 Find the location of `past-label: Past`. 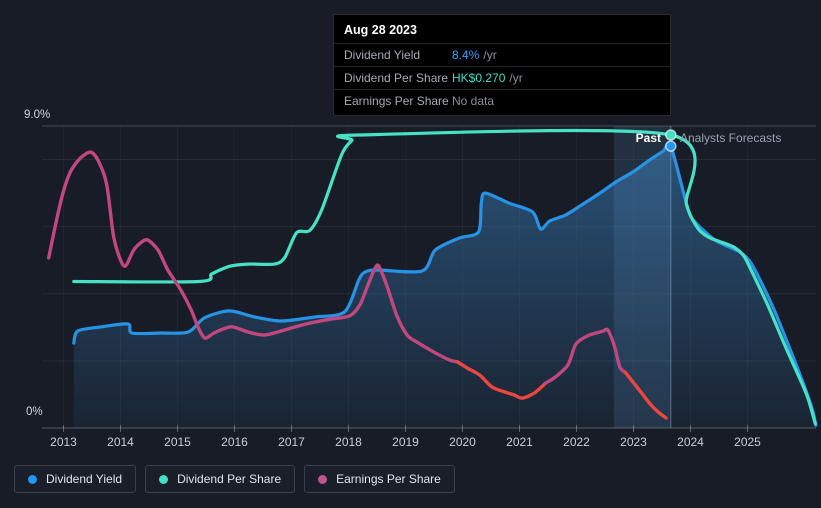

past-label: Past is located at coordinates (648, 138).